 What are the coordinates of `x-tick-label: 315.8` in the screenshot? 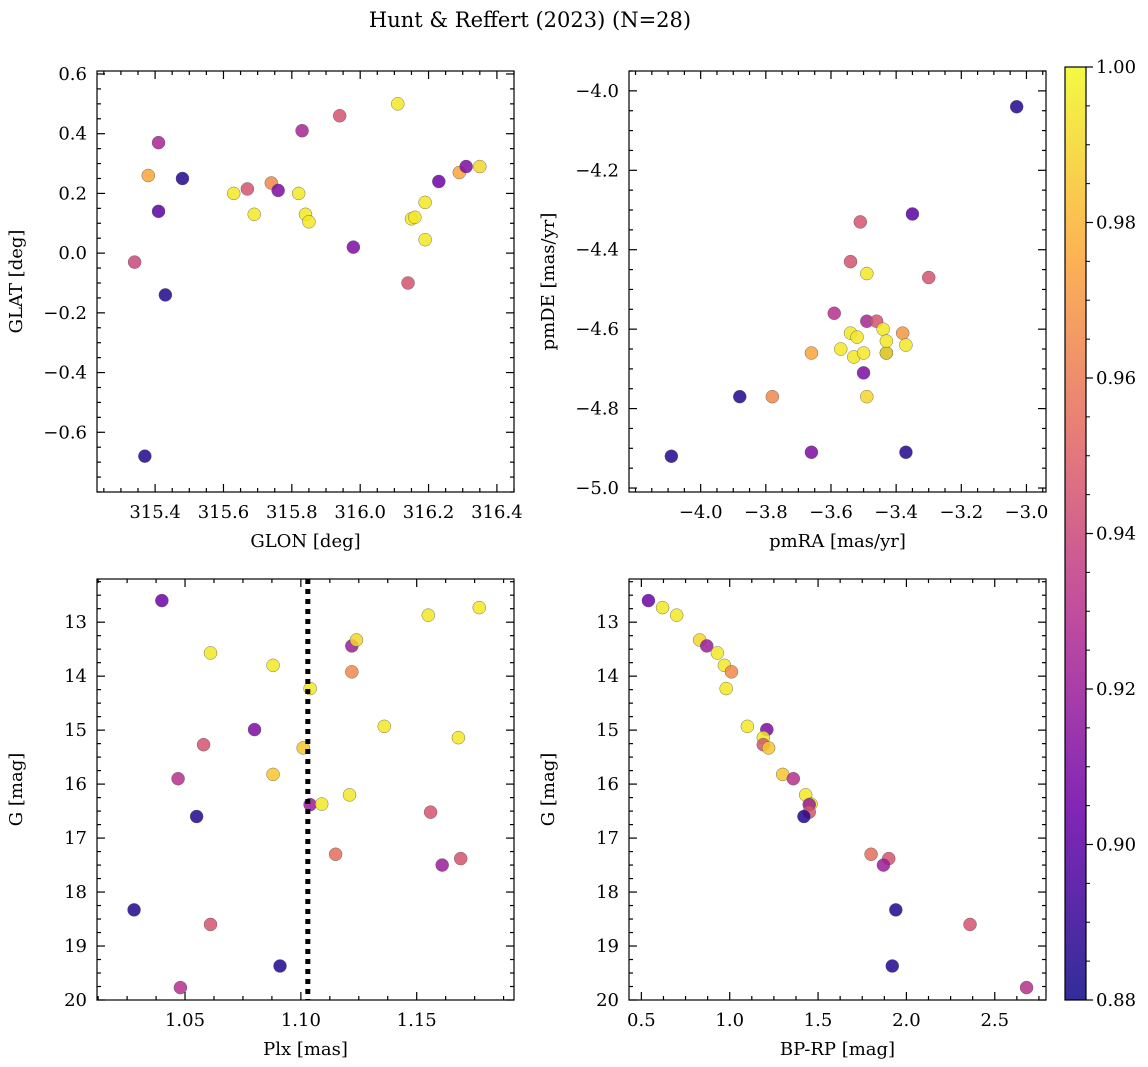 It's located at (292, 512).